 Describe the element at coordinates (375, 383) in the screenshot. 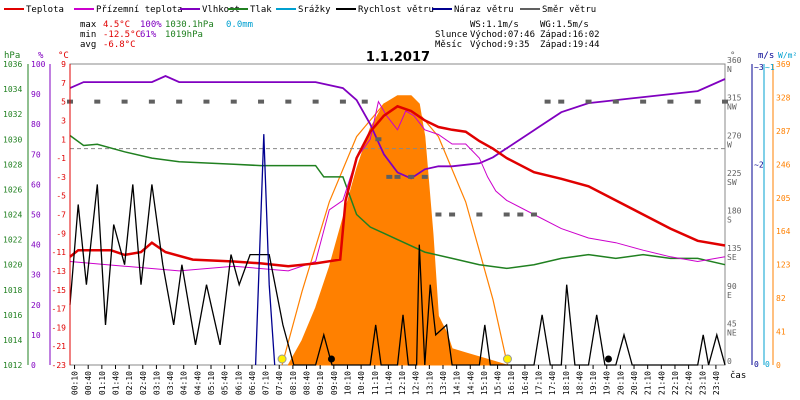

I see `time-tick-label: 11:10` at that location.